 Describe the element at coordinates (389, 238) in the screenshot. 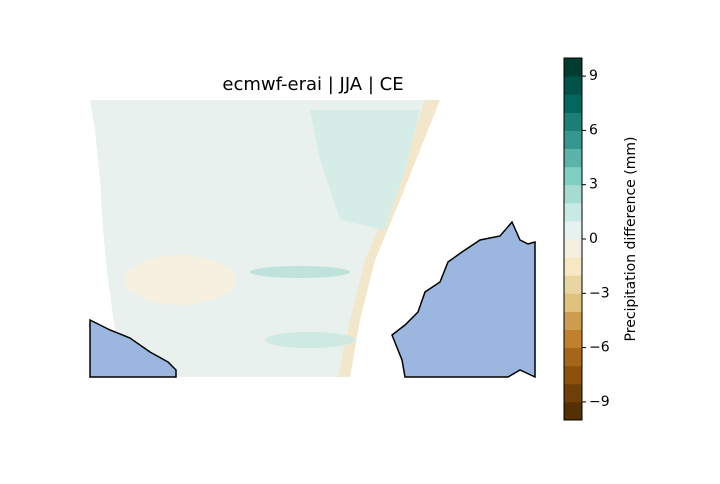

I see `dry-stripe` at that location.